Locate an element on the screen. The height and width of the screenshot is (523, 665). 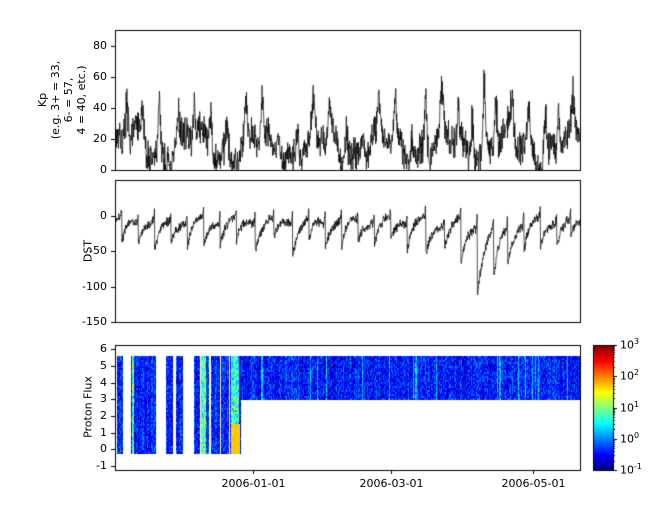
kp-y-axis-label-line: 4 = 40, etc.) is located at coordinates (81, 100).